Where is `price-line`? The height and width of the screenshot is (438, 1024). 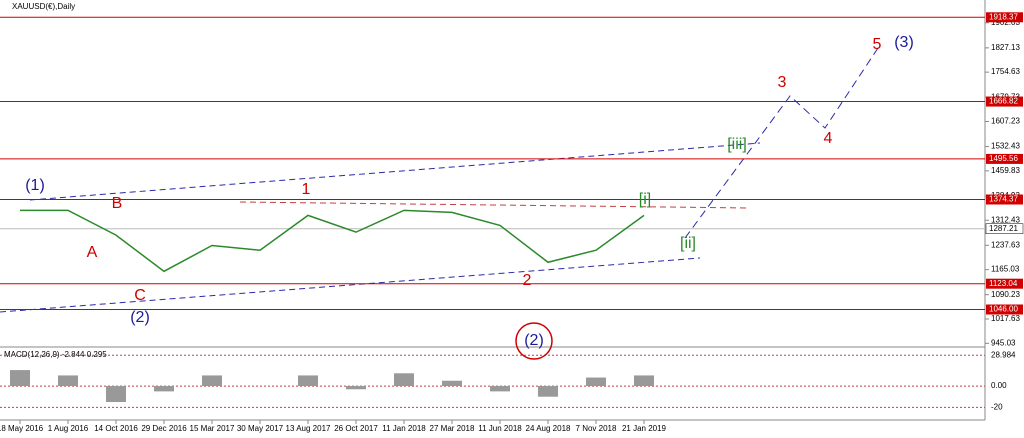
price-line is located at coordinates (332, 241).